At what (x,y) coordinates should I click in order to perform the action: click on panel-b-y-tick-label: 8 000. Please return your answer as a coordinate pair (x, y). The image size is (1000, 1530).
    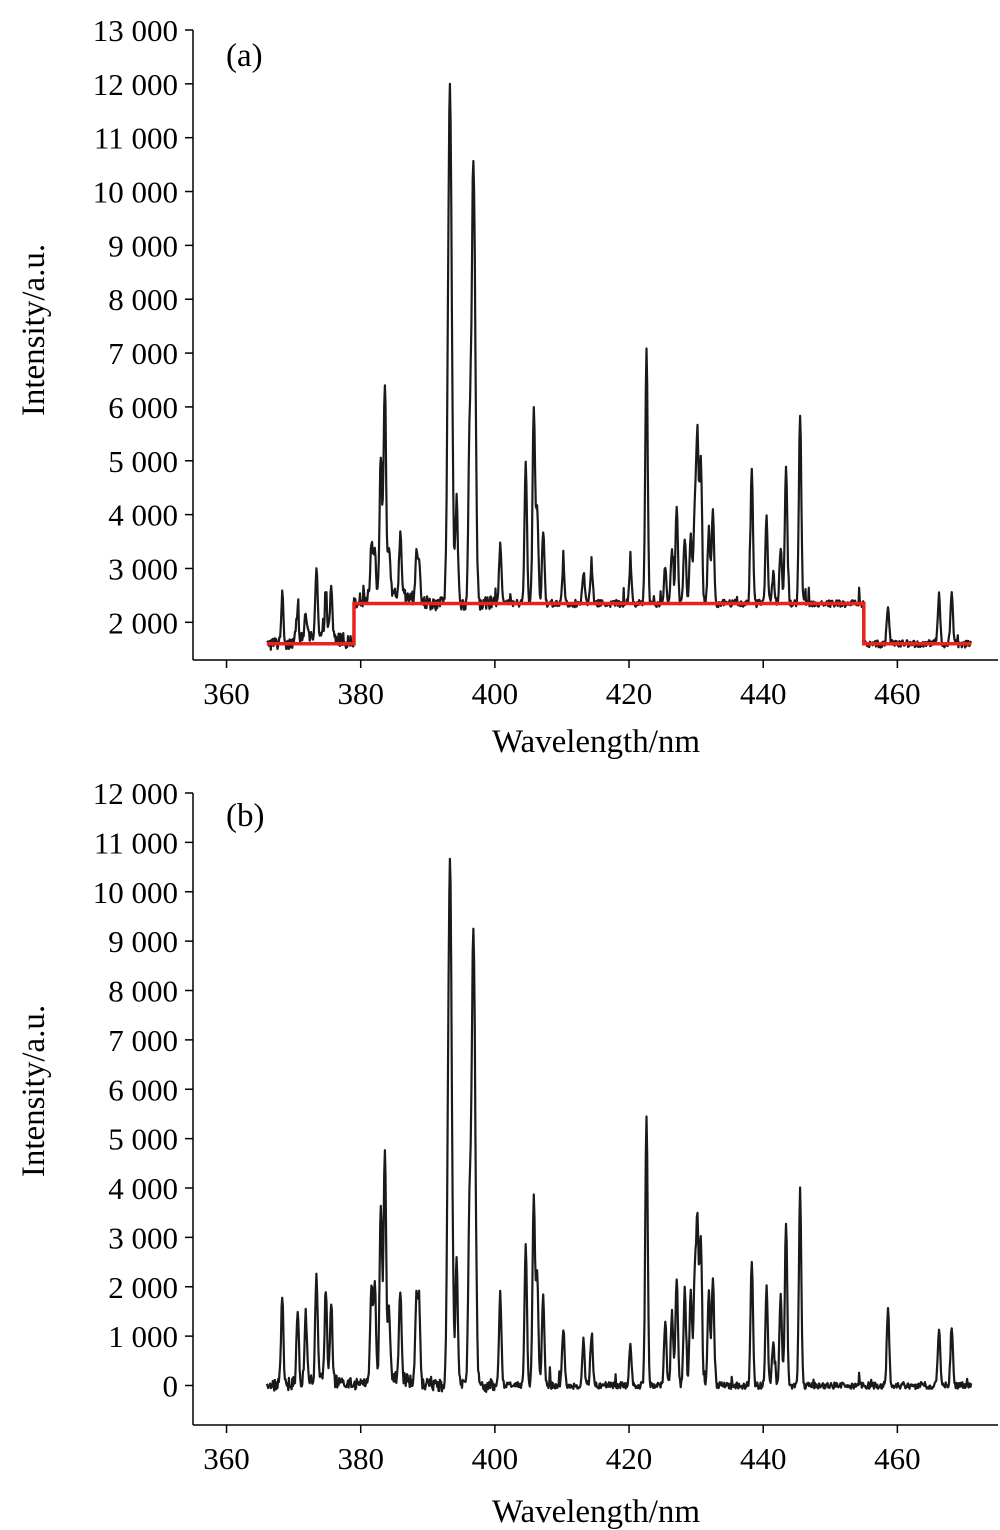
    Looking at the image, I should click on (143, 991).